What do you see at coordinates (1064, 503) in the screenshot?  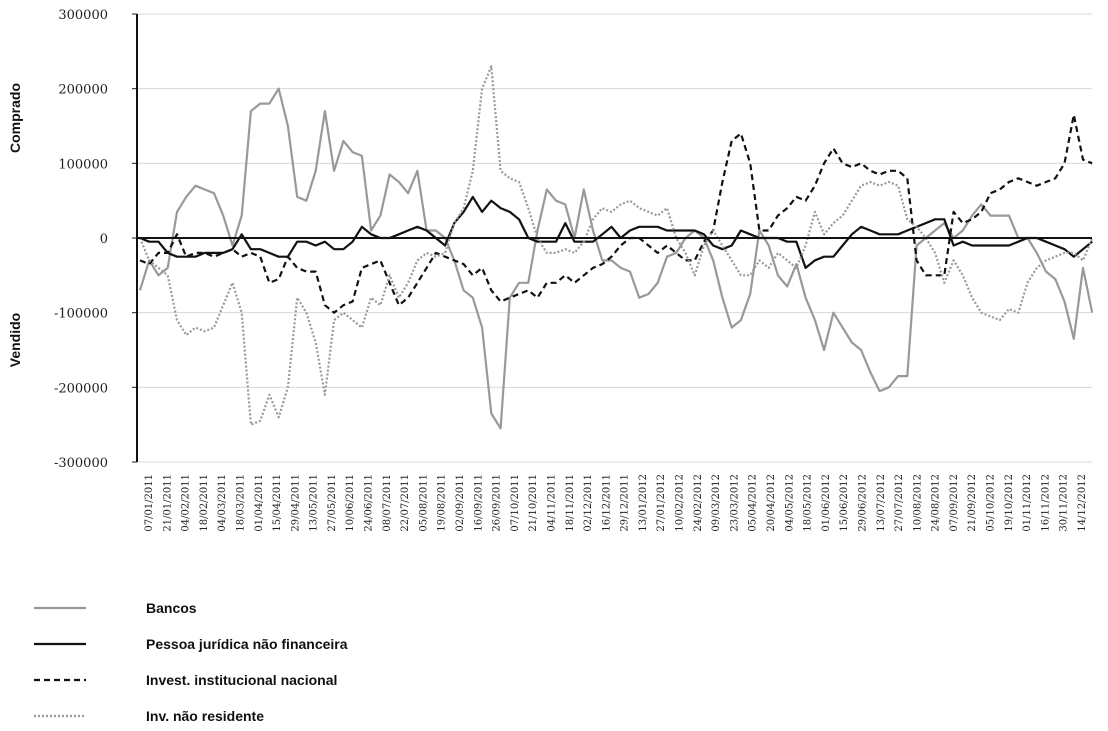 I see `x-tick-label: 30/11/2012` at bounding box center [1064, 503].